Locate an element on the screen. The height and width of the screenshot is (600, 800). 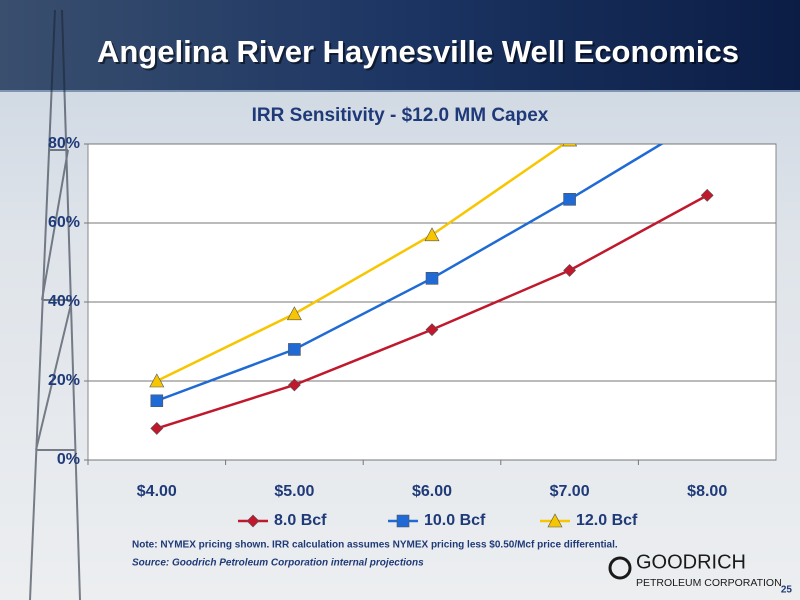
chart-title: IRR Sensitivity - $12.0 MM Capex is located at coordinates (400, 115).